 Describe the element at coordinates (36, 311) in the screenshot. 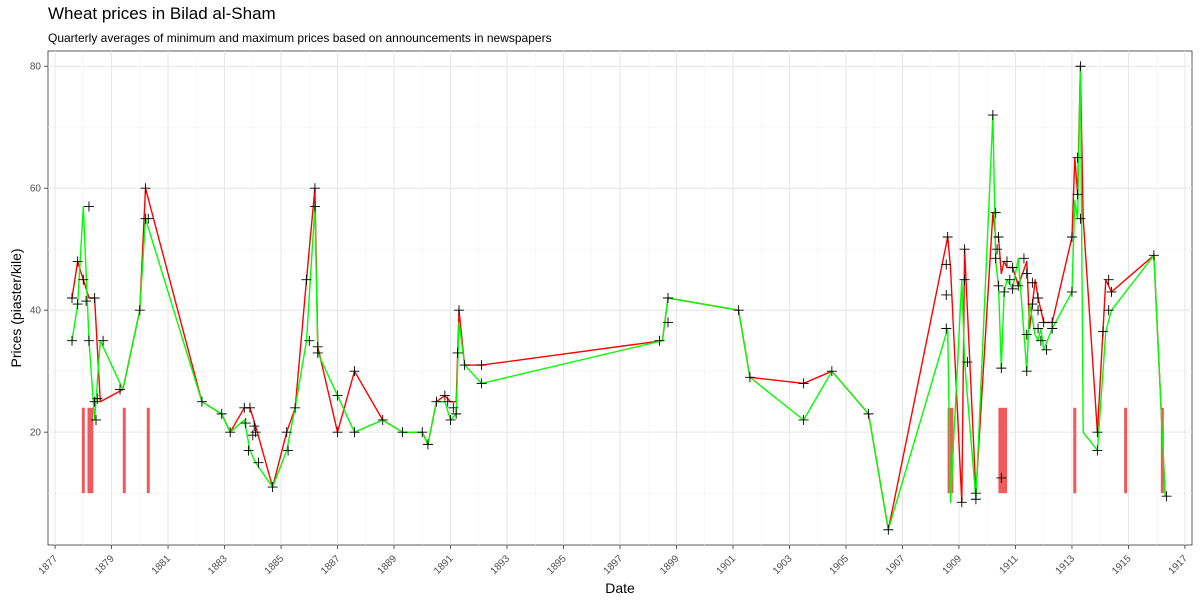

I see `y-tick-label: 40` at that location.